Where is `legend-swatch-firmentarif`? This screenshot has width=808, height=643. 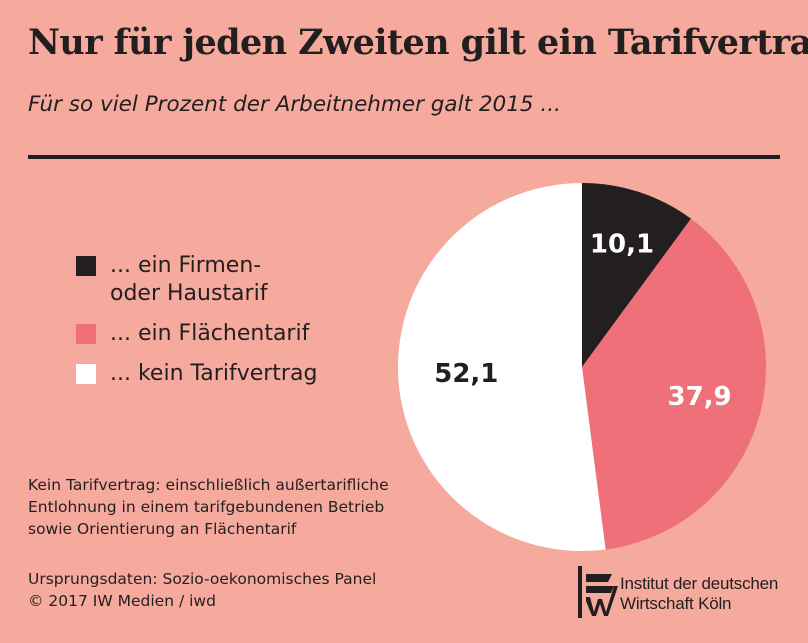
legend-swatch-firmentarif is located at coordinates (86, 266).